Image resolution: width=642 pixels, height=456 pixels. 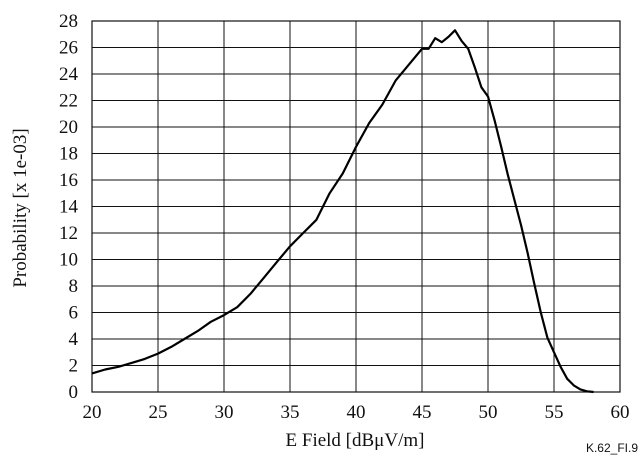 What do you see at coordinates (422, 412) in the screenshot?
I see `x-tick-label: 45` at bounding box center [422, 412].